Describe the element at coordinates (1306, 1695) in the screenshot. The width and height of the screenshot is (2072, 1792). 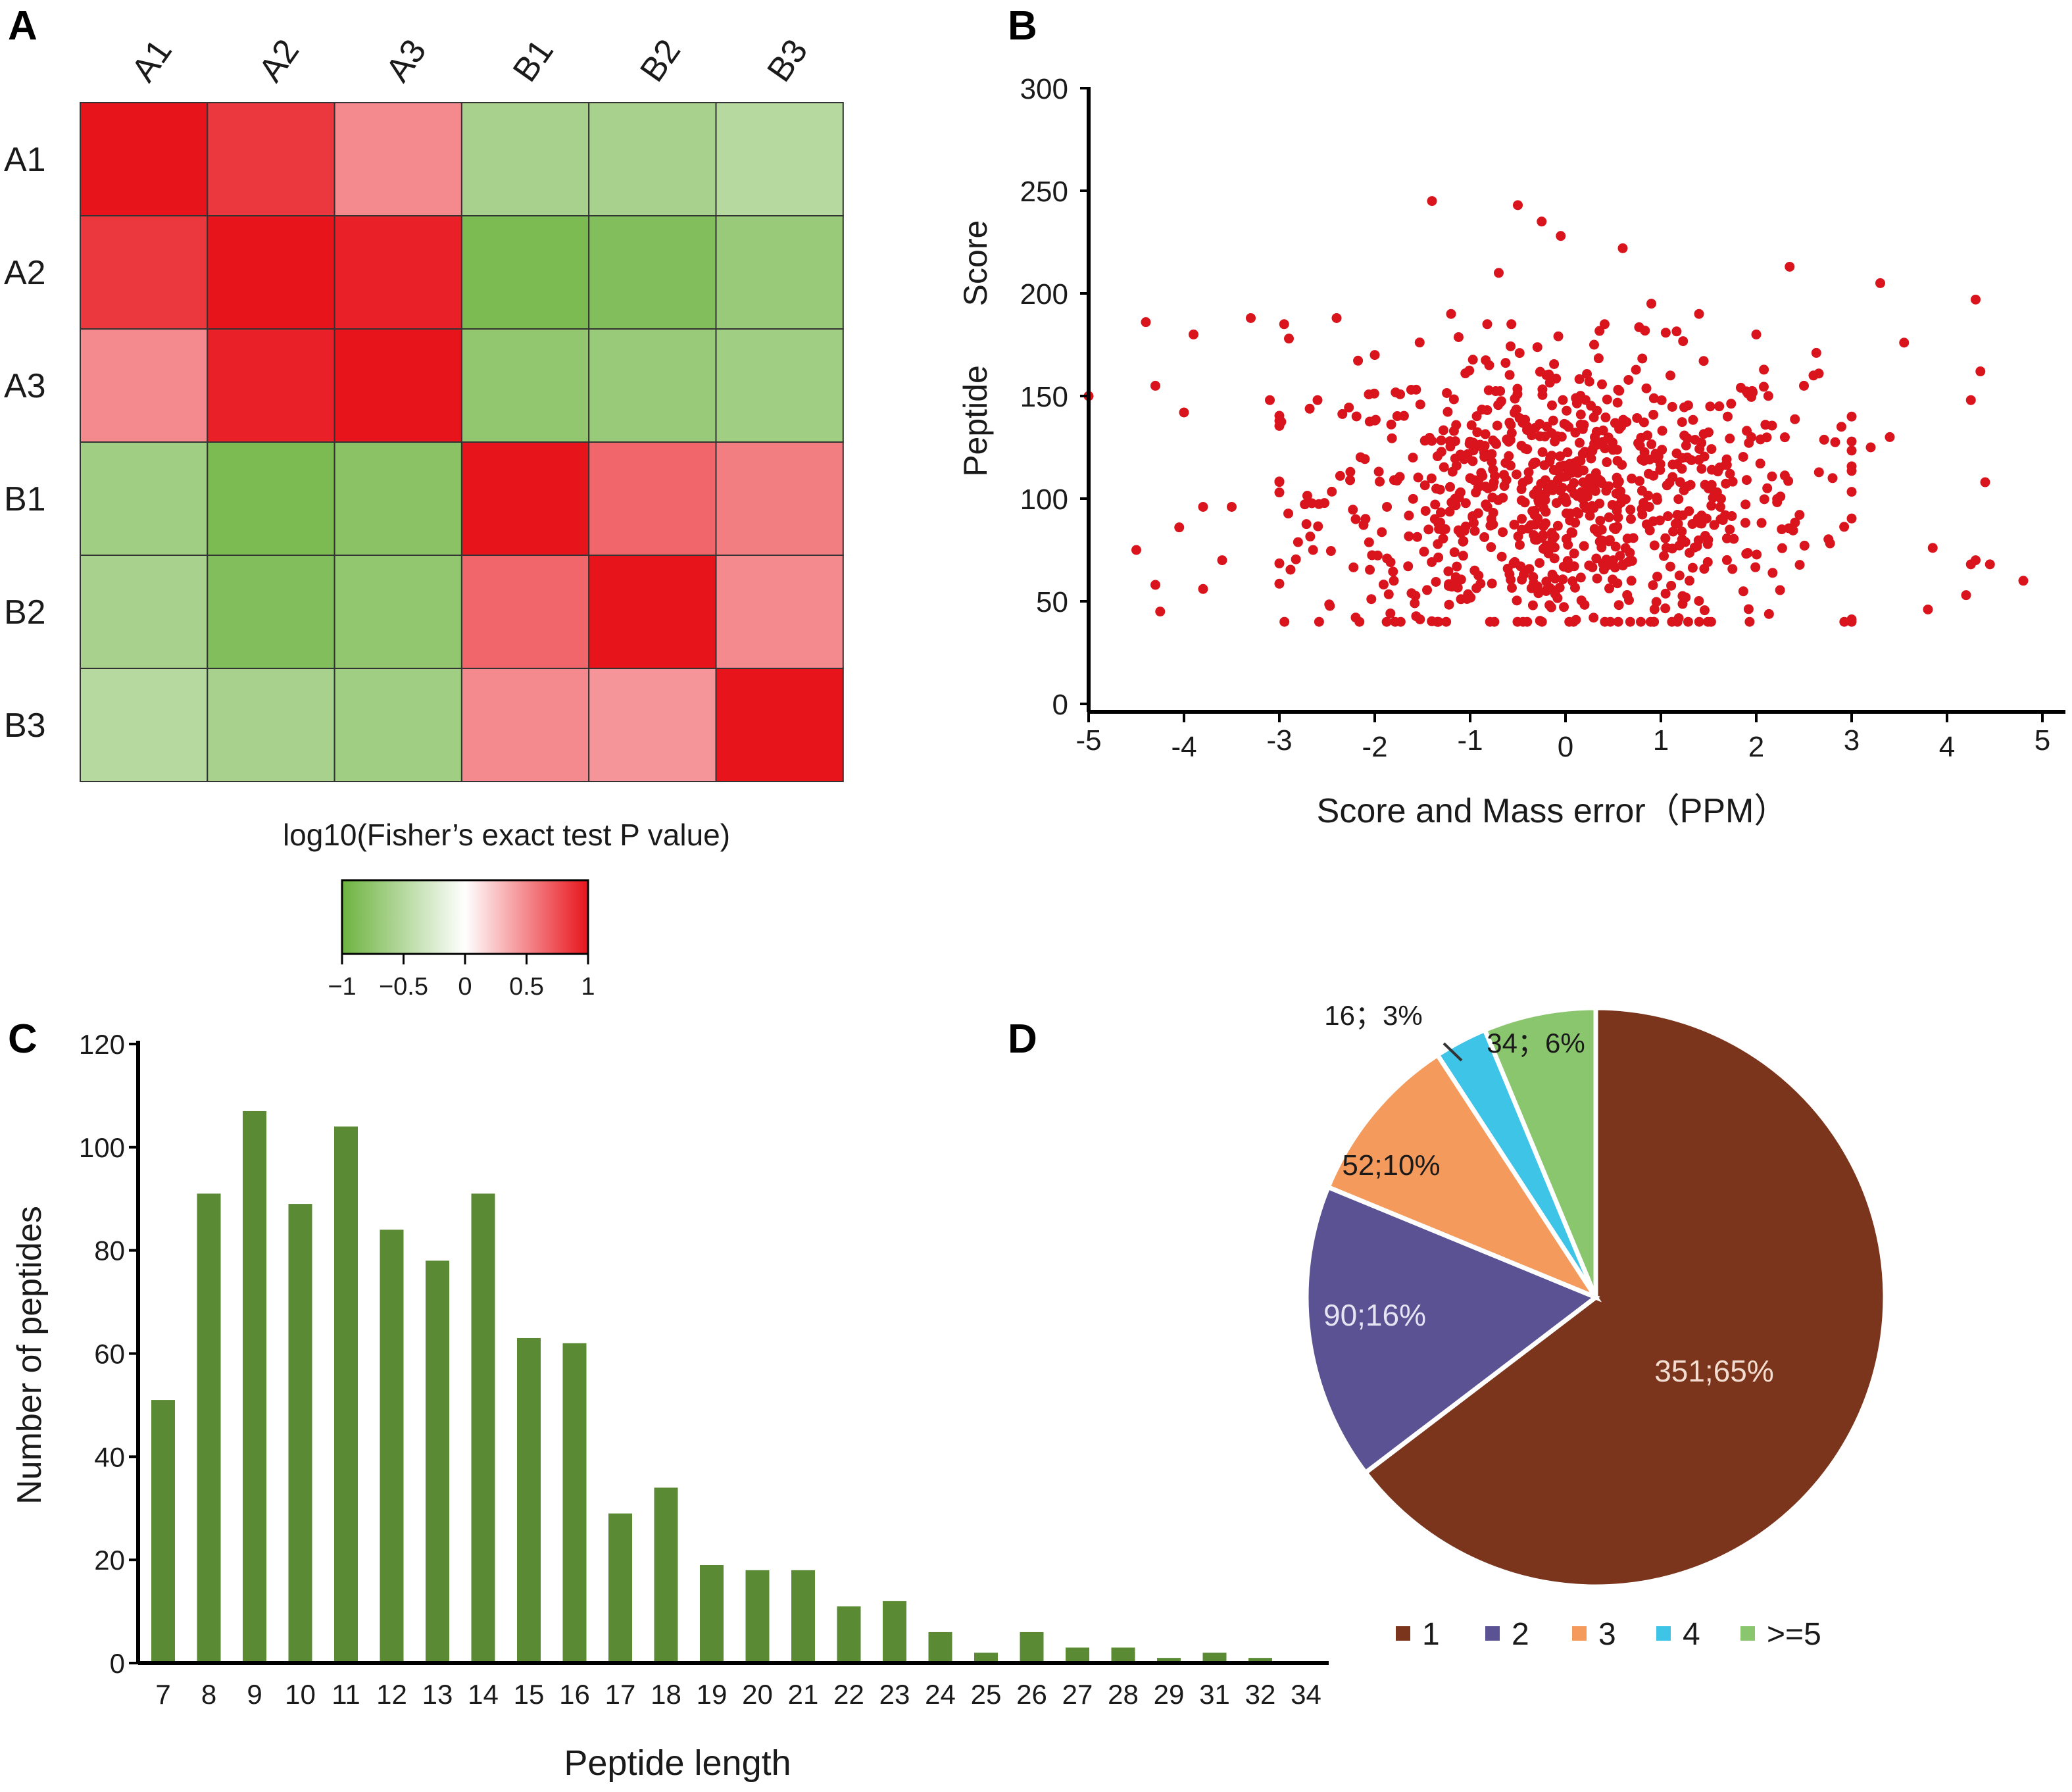
I see `bar-x-tick-label: 34` at that location.